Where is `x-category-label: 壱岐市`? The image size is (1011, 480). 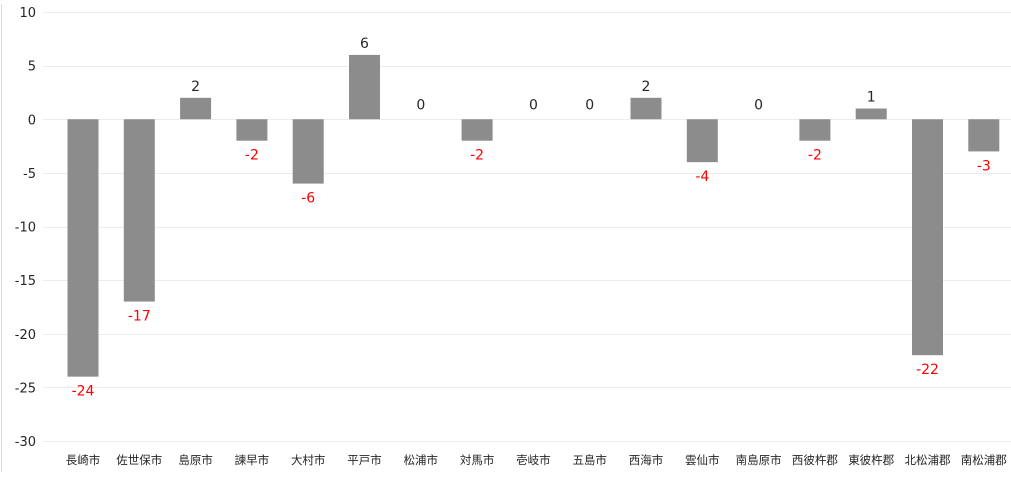 x-category-label: 壱岐市 is located at coordinates (533, 460).